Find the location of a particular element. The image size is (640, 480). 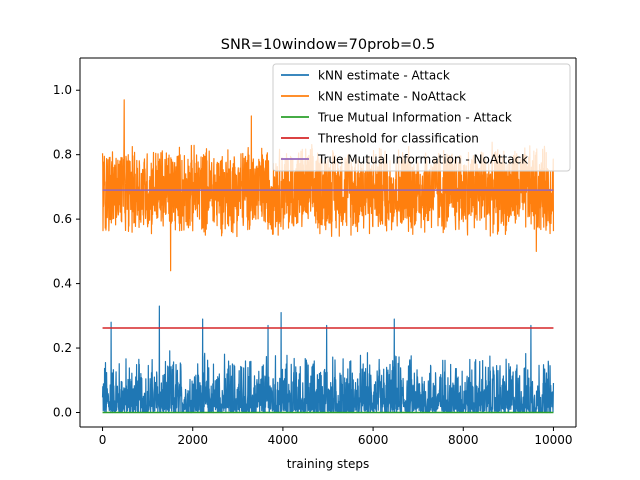

chart-title: SNR=10window=70prob=0.5 is located at coordinates (328, 45).